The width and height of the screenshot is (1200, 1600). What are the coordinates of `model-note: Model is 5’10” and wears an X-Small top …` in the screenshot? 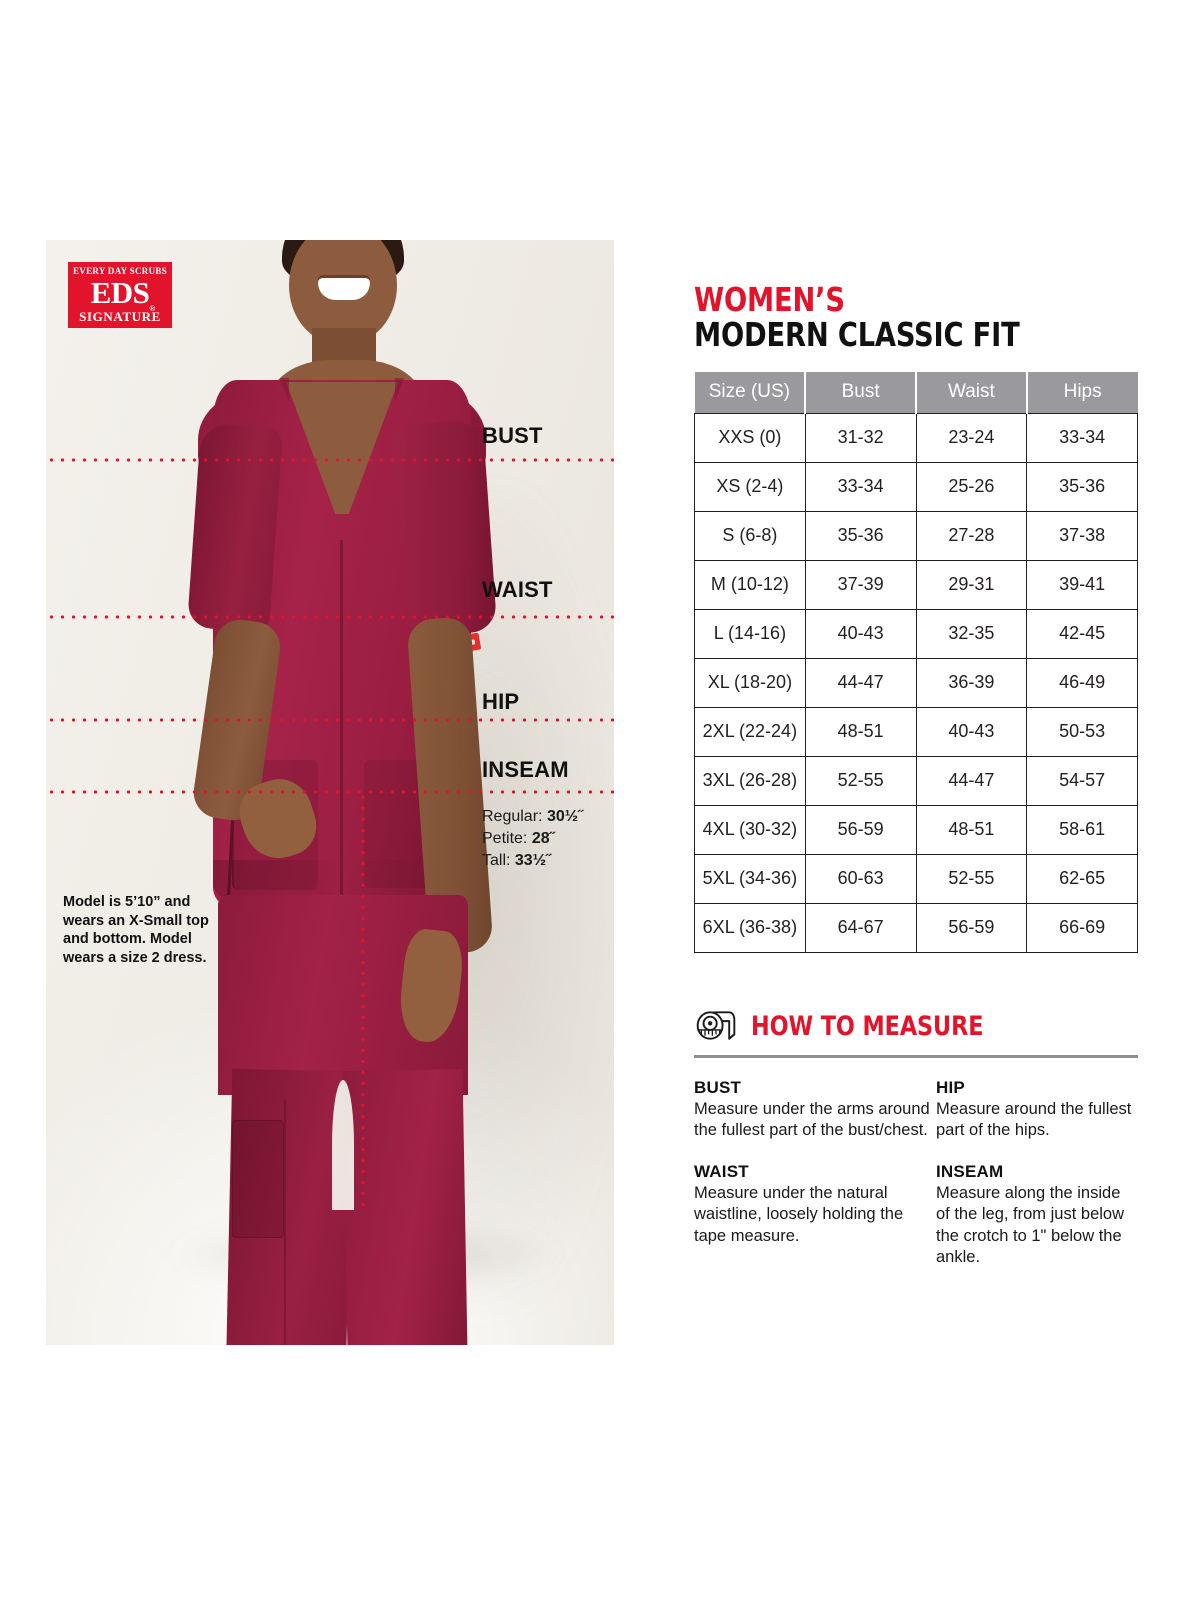 It's located at (136, 930).